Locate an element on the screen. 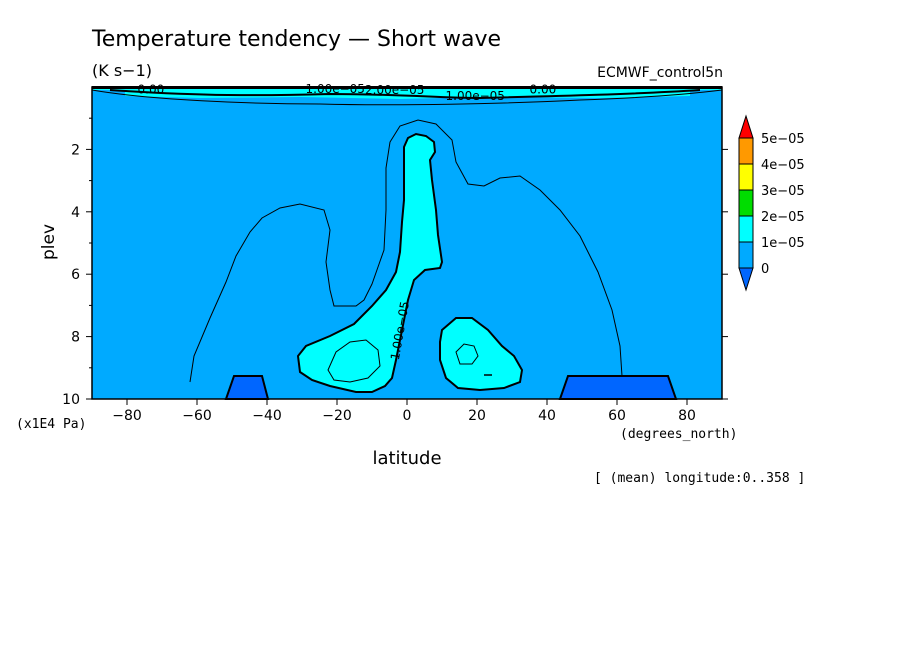 The width and height of the screenshot is (904, 654). contour-inner-left is located at coordinates (354, 361).